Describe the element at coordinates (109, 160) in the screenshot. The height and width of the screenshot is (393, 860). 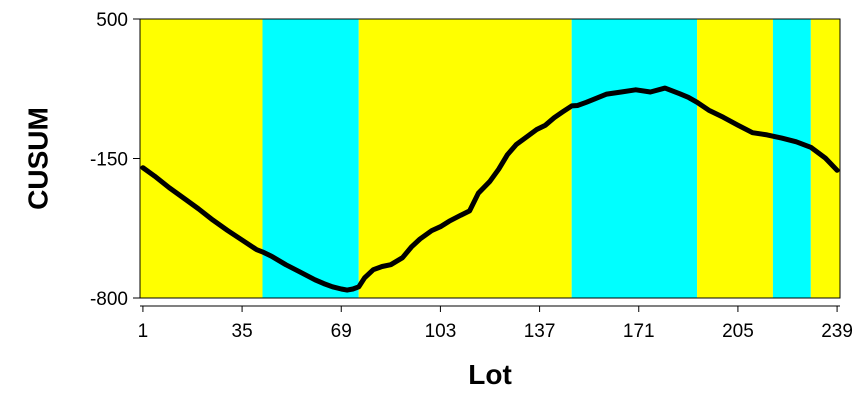
I see `y-tick-label: -150` at that location.